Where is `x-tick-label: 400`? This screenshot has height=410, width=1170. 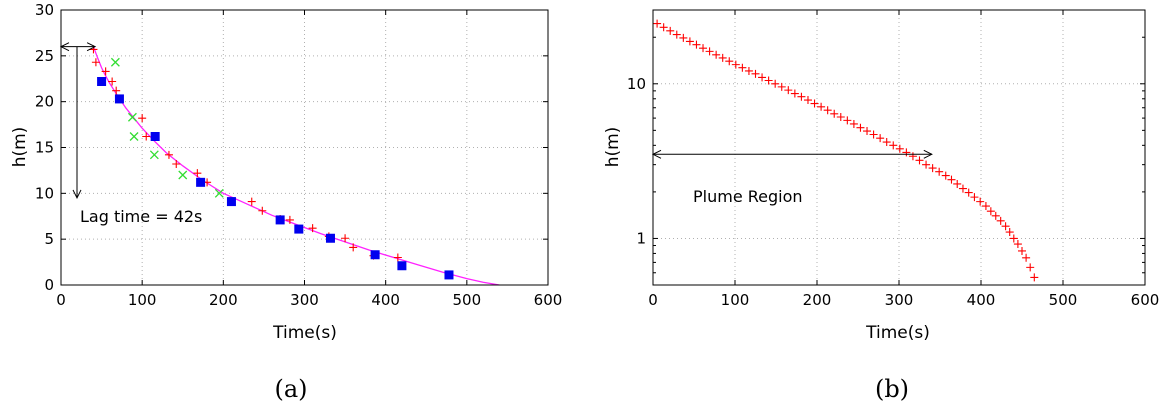
x-tick-label: 400 is located at coordinates (385, 300).